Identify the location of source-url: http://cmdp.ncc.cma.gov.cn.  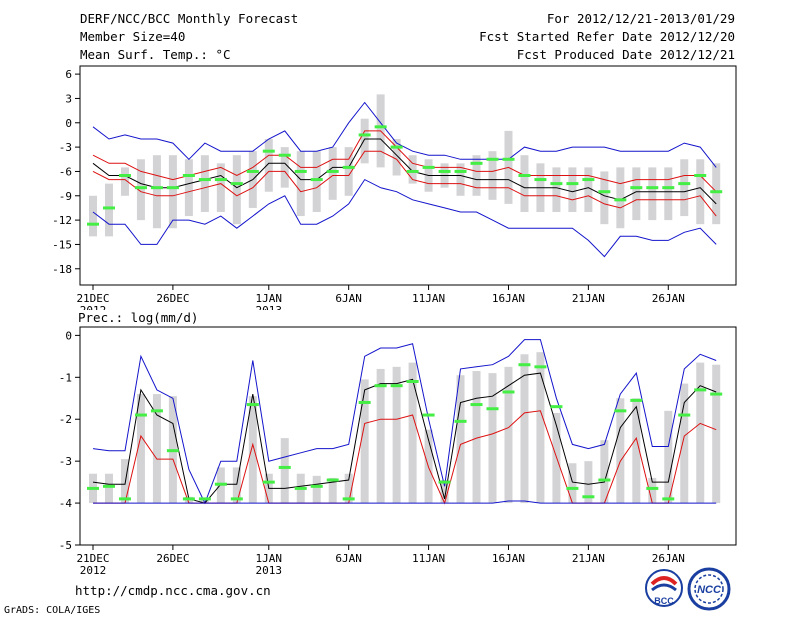
(173, 590).